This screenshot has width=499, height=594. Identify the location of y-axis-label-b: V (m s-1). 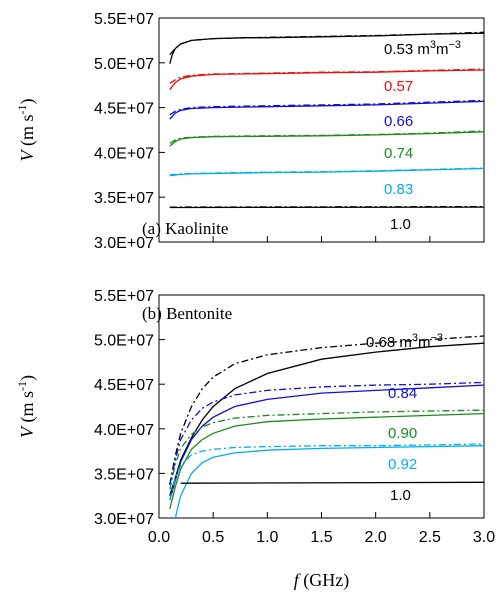
(26, 406).